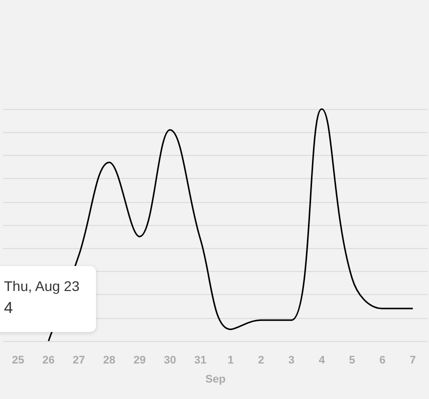  Describe the element at coordinates (231, 360) in the screenshot. I see `x-tick-label: 1` at that location.